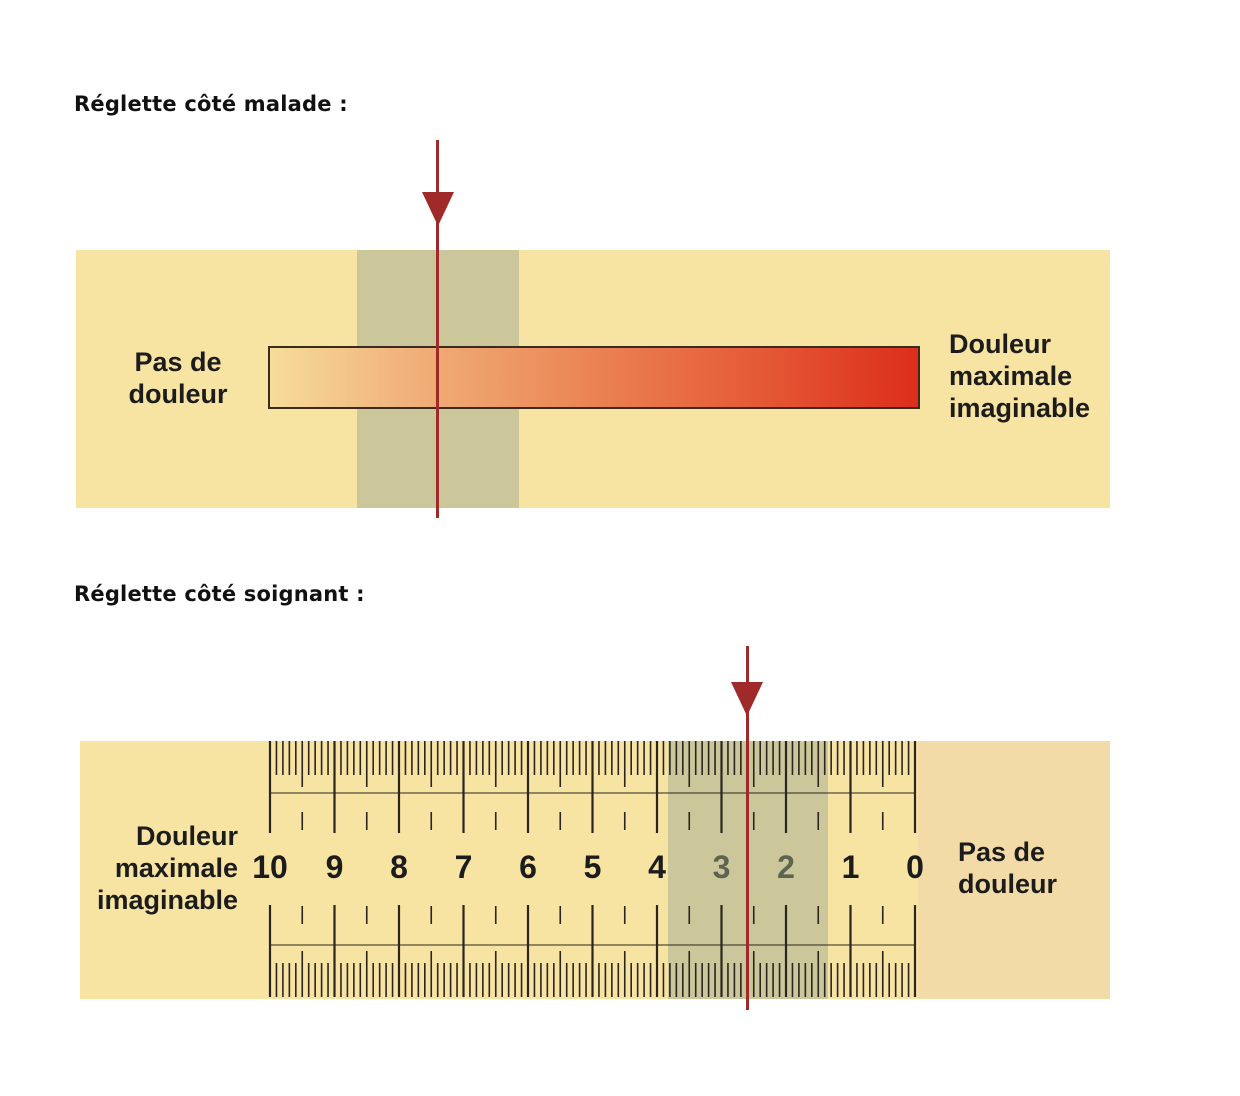 The height and width of the screenshot is (1096, 1240). What do you see at coordinates (178, 394) in the screenshot?
I see `patient-left-label-line2: douleur` at bounding box center [178, 394].